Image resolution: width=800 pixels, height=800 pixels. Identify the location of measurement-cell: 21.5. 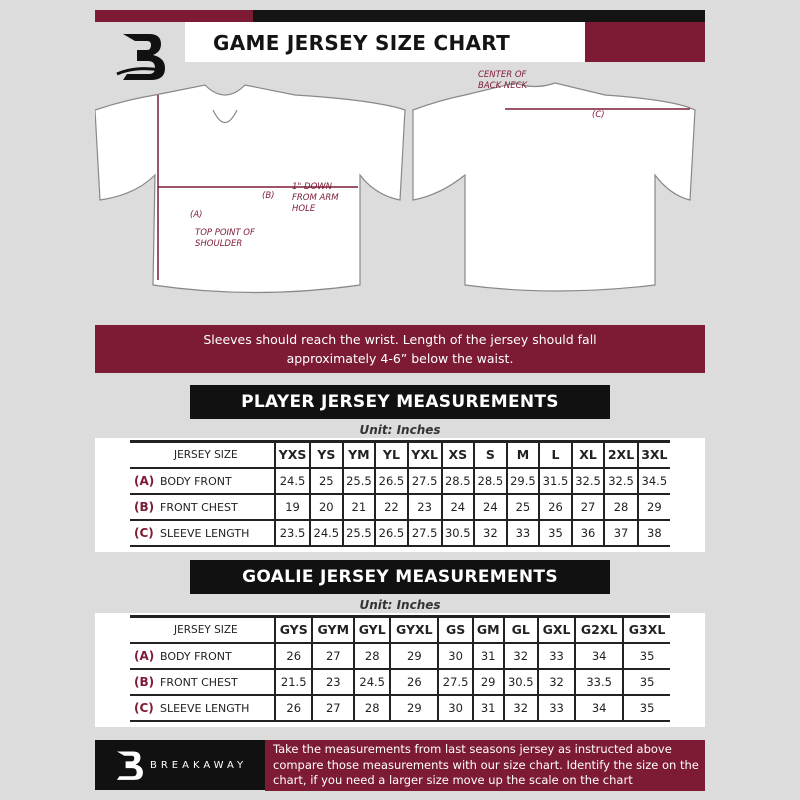
(293, 682).